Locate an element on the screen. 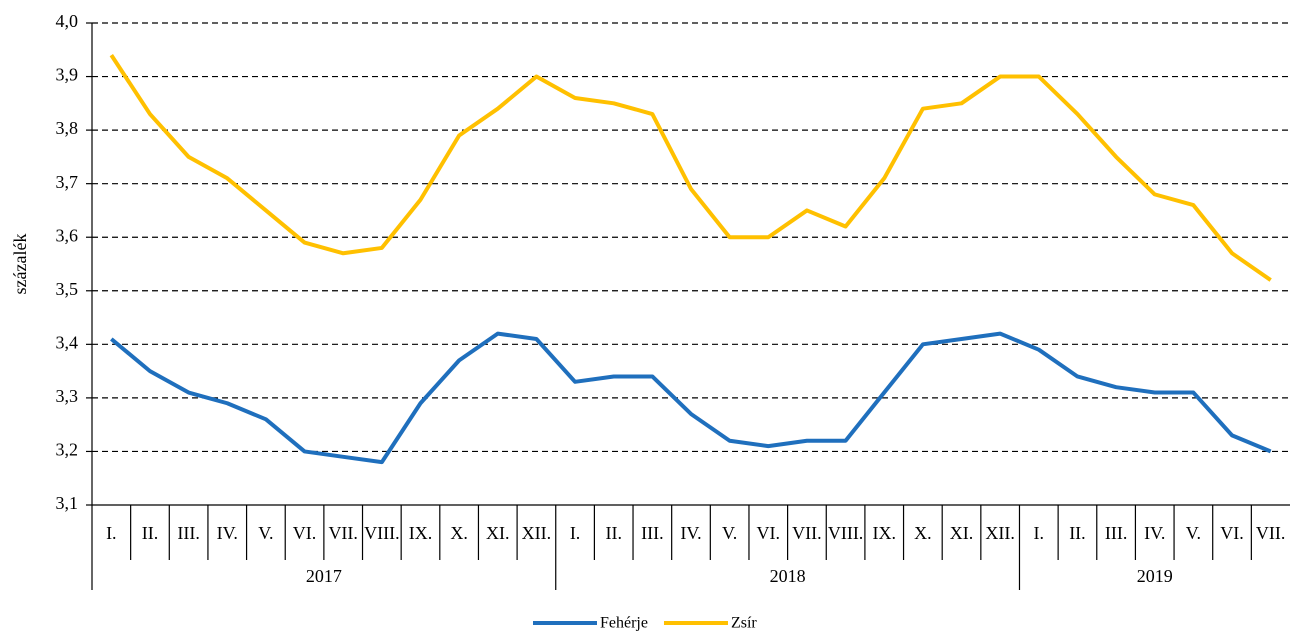  y-tick-label: 3,1 is located at coordinates (67, 503).